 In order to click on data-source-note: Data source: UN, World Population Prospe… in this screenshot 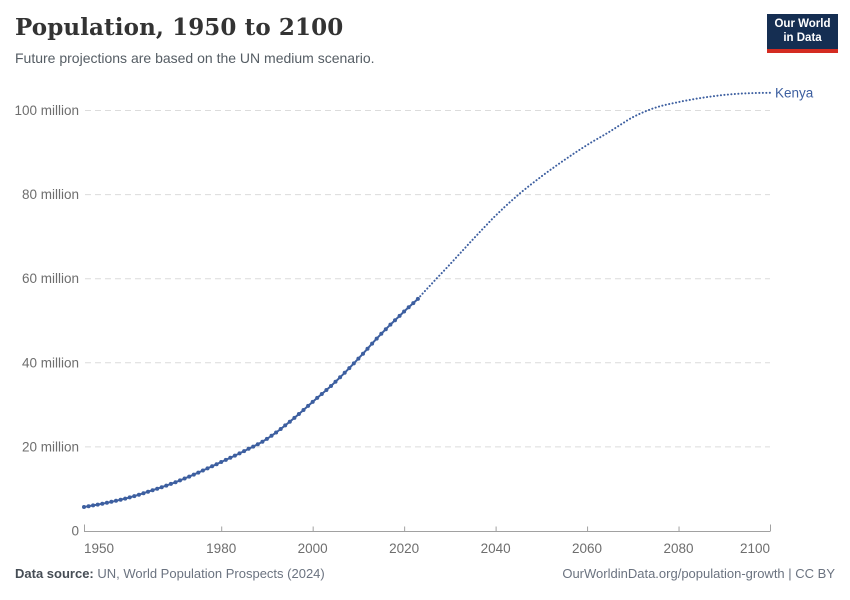, I will do `click(170, 573)`.